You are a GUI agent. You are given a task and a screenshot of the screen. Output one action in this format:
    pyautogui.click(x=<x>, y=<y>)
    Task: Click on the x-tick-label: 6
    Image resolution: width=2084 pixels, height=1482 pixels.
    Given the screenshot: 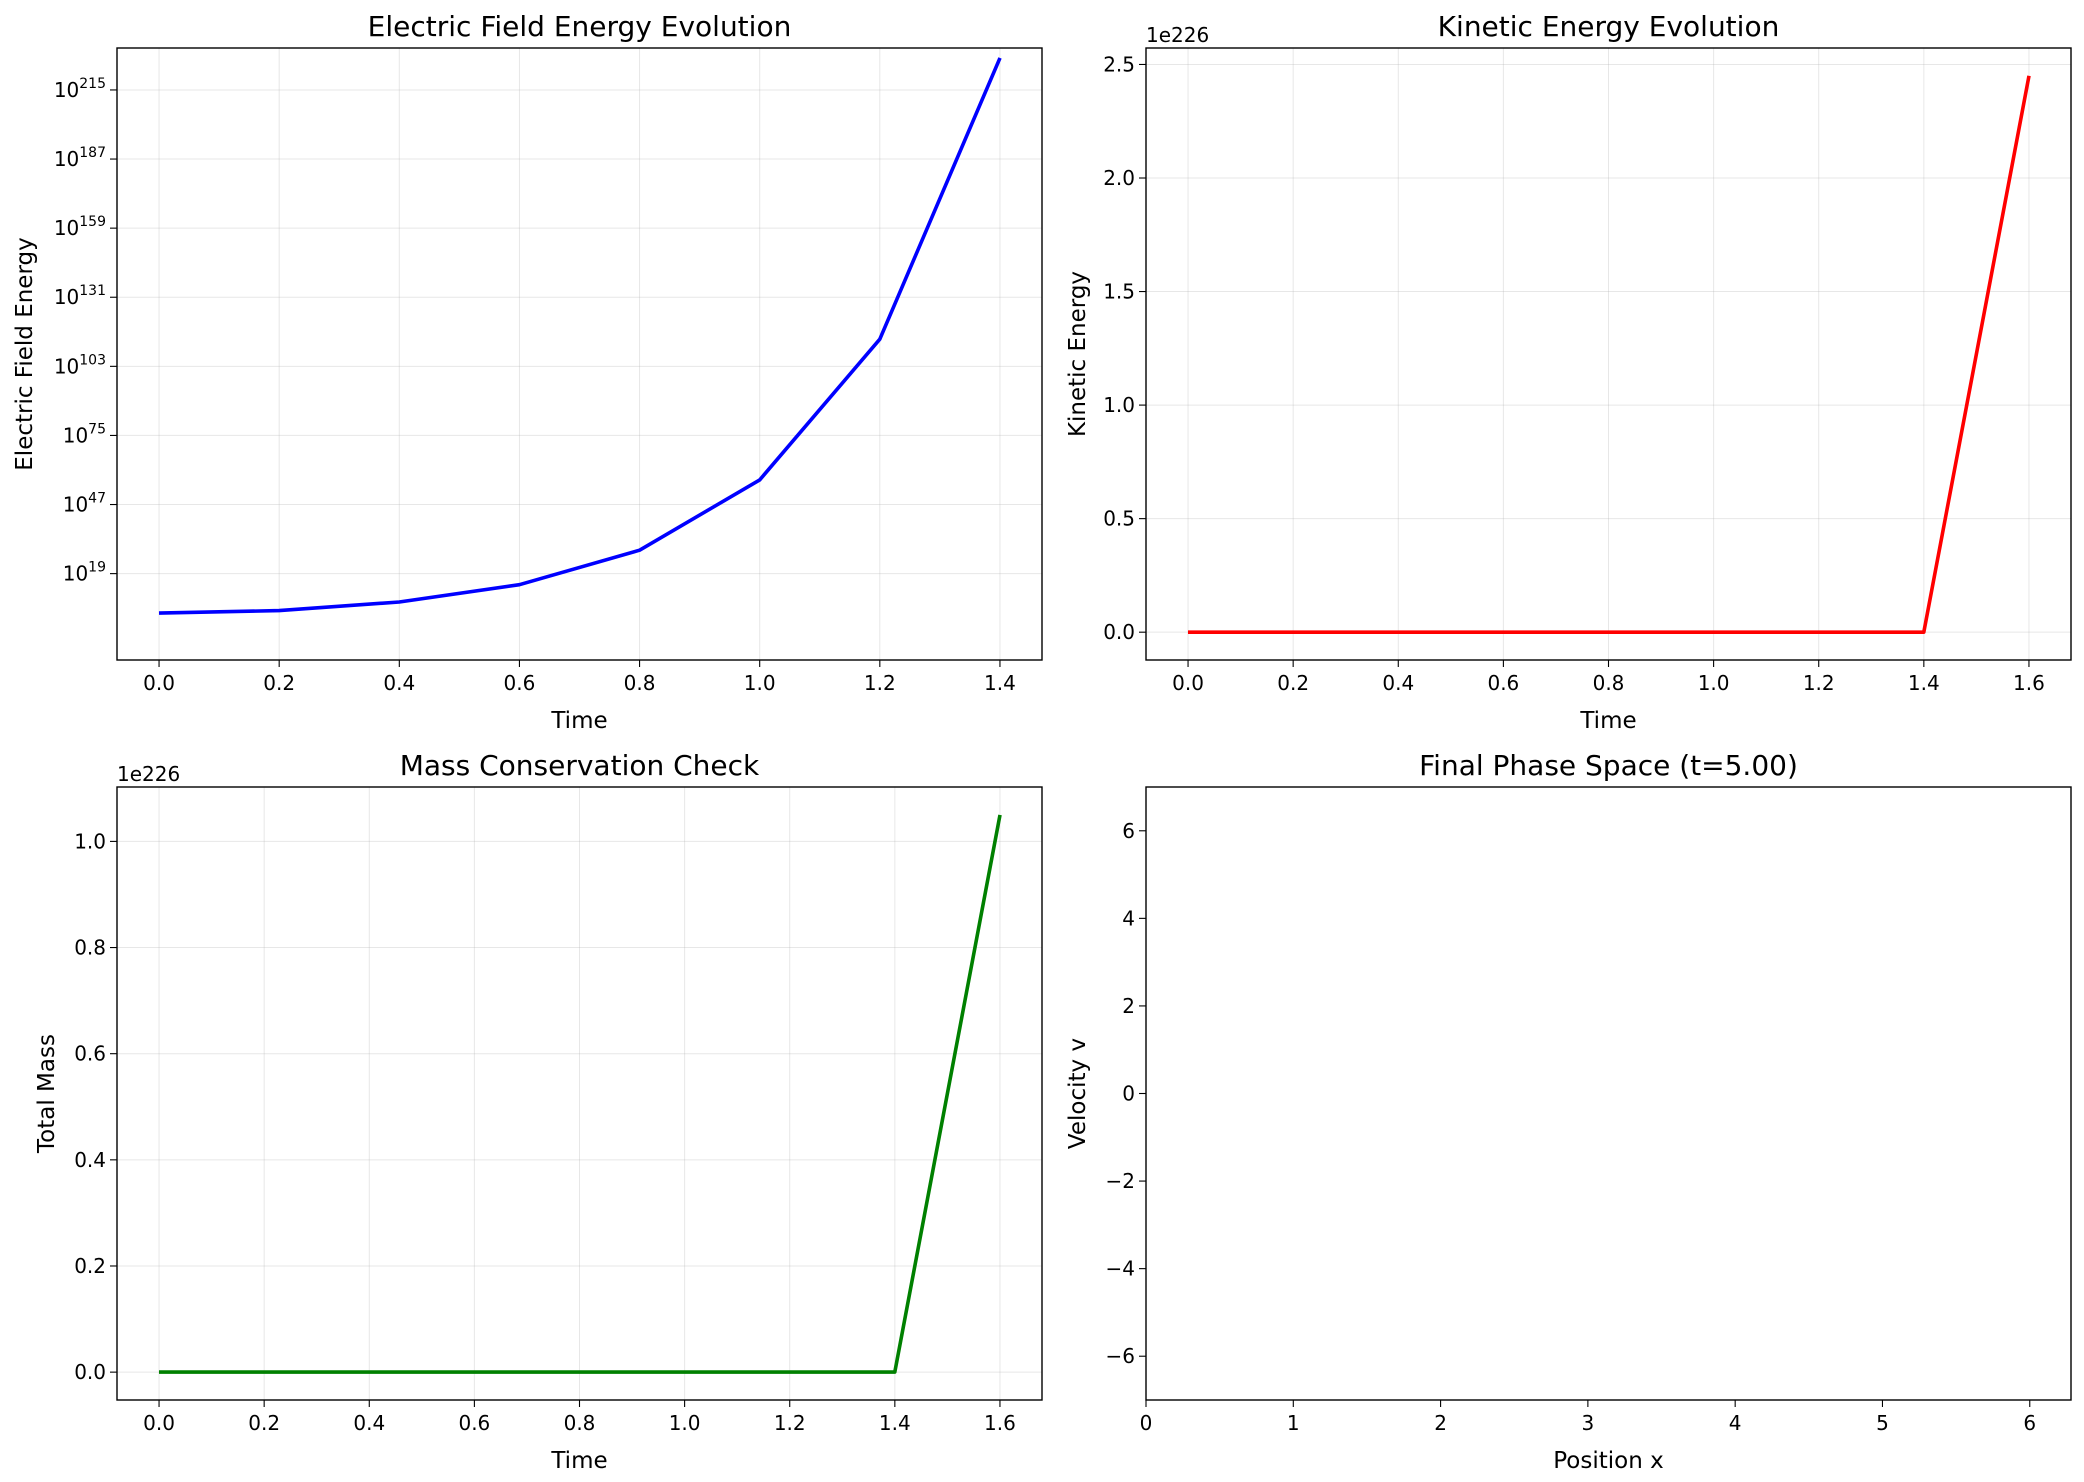 What is the action you would take?
    pyautogui.click(x=2029, y=1423)
    